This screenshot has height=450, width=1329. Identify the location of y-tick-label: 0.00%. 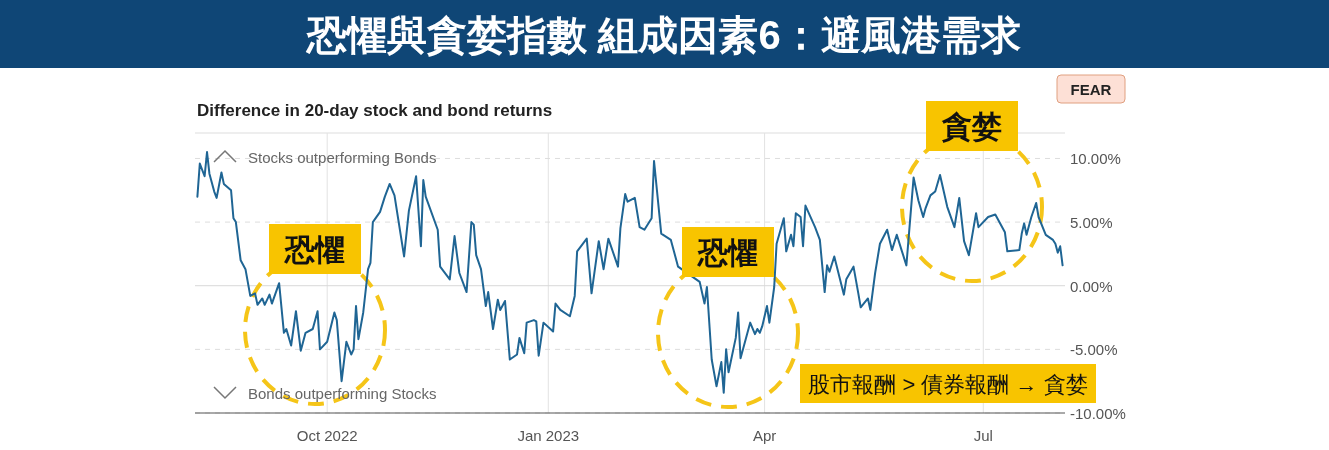
(1091, 286).